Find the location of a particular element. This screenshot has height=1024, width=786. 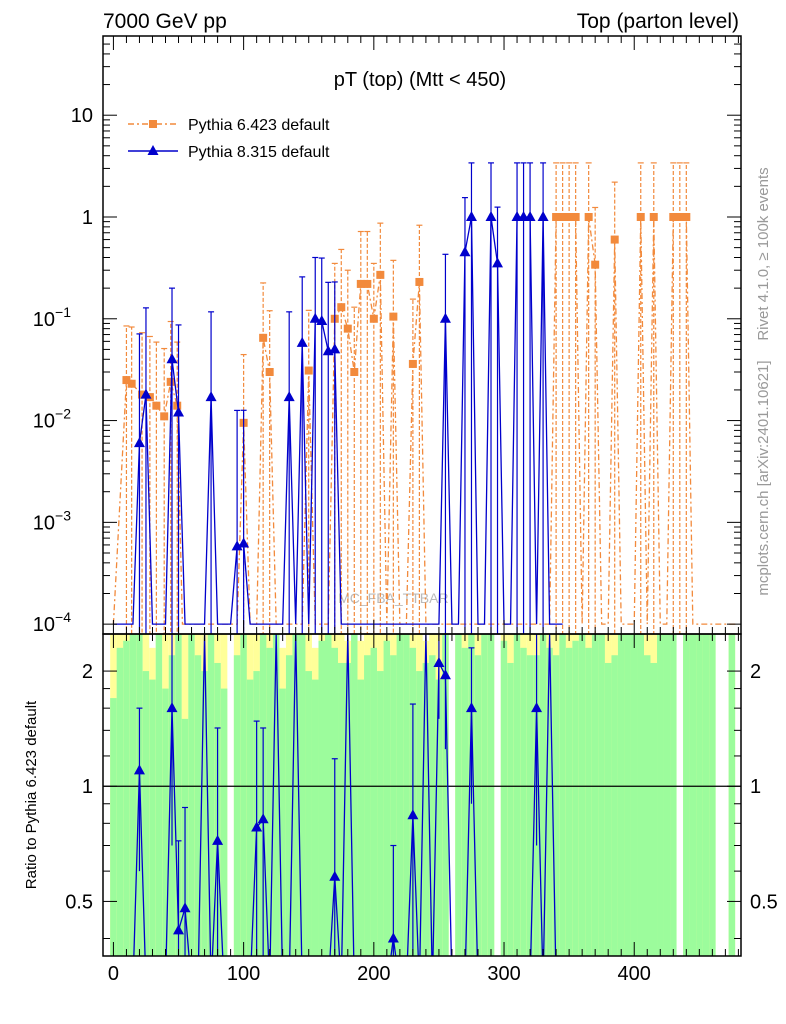

x-tick-label-4: 400 is located at coordinates (634, 974).